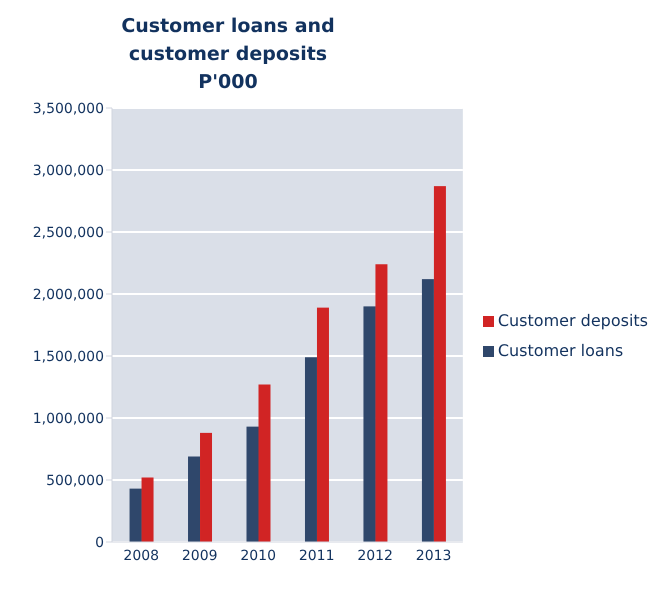  Describe the element at coordinates (68, 356) in the screenshot. I see `y-tick-label: 1,500,000` at that location.